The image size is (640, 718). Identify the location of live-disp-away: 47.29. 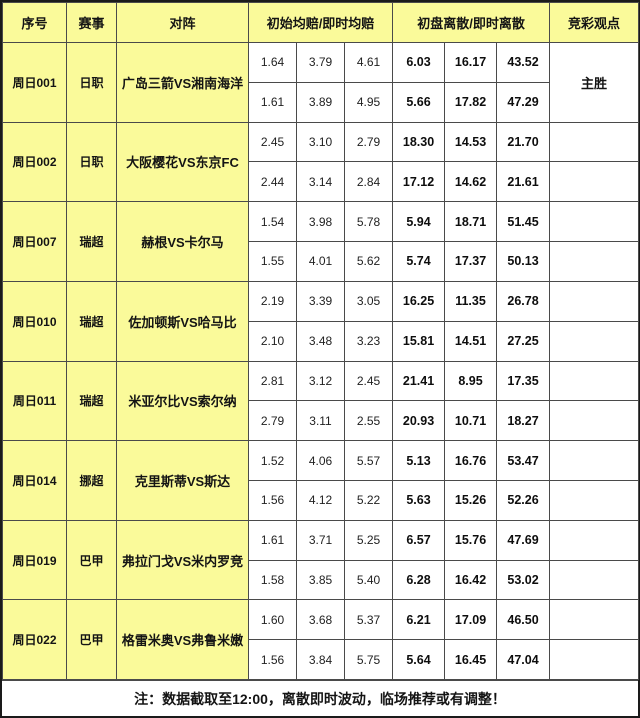
(523, 102).